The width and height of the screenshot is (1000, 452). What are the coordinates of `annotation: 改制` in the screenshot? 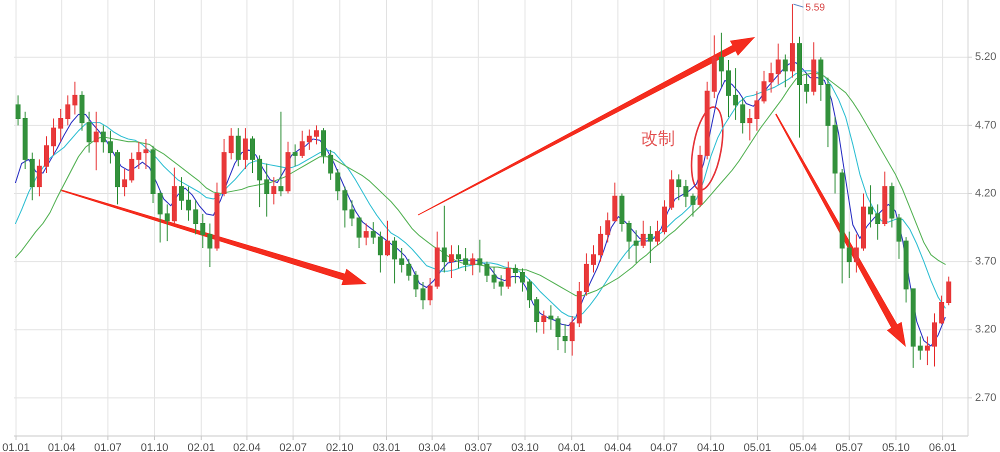 It's located at (658, 138).